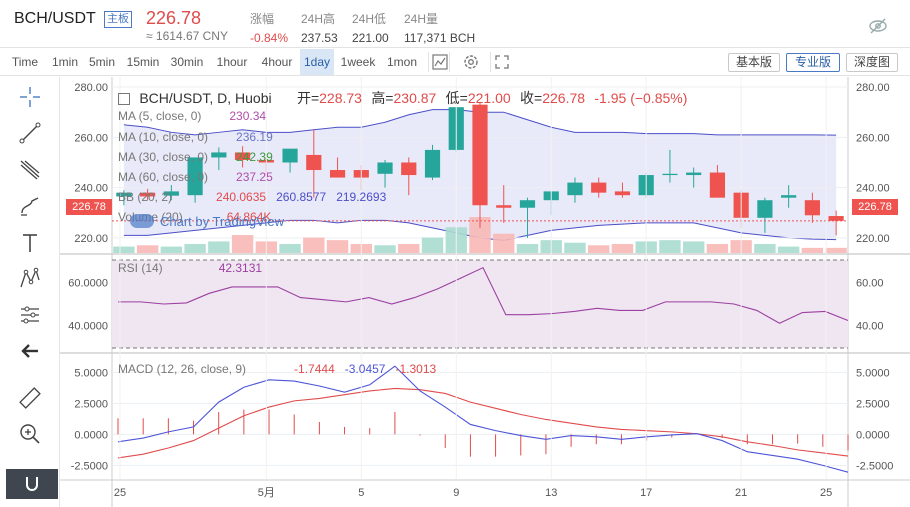 The width and height of the screenshot is (910, 507). What do you see at coordinates (142, 221) in the screenshot?
I see `tradingview-cloud-icon` at bounding box center [142, 221].